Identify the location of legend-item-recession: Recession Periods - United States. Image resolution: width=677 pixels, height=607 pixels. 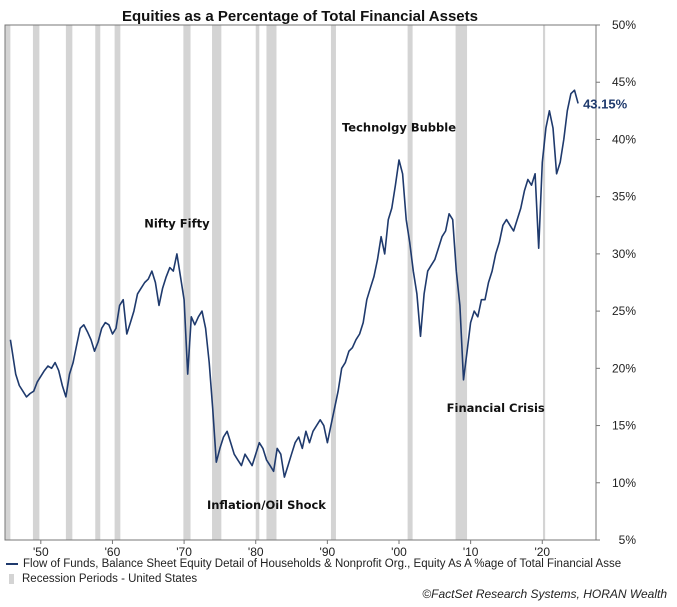
(338, 578).